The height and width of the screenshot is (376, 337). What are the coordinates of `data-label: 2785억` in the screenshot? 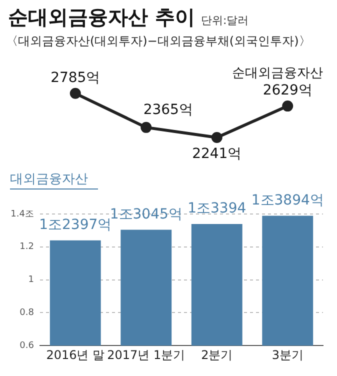 It's located at (75, 78).